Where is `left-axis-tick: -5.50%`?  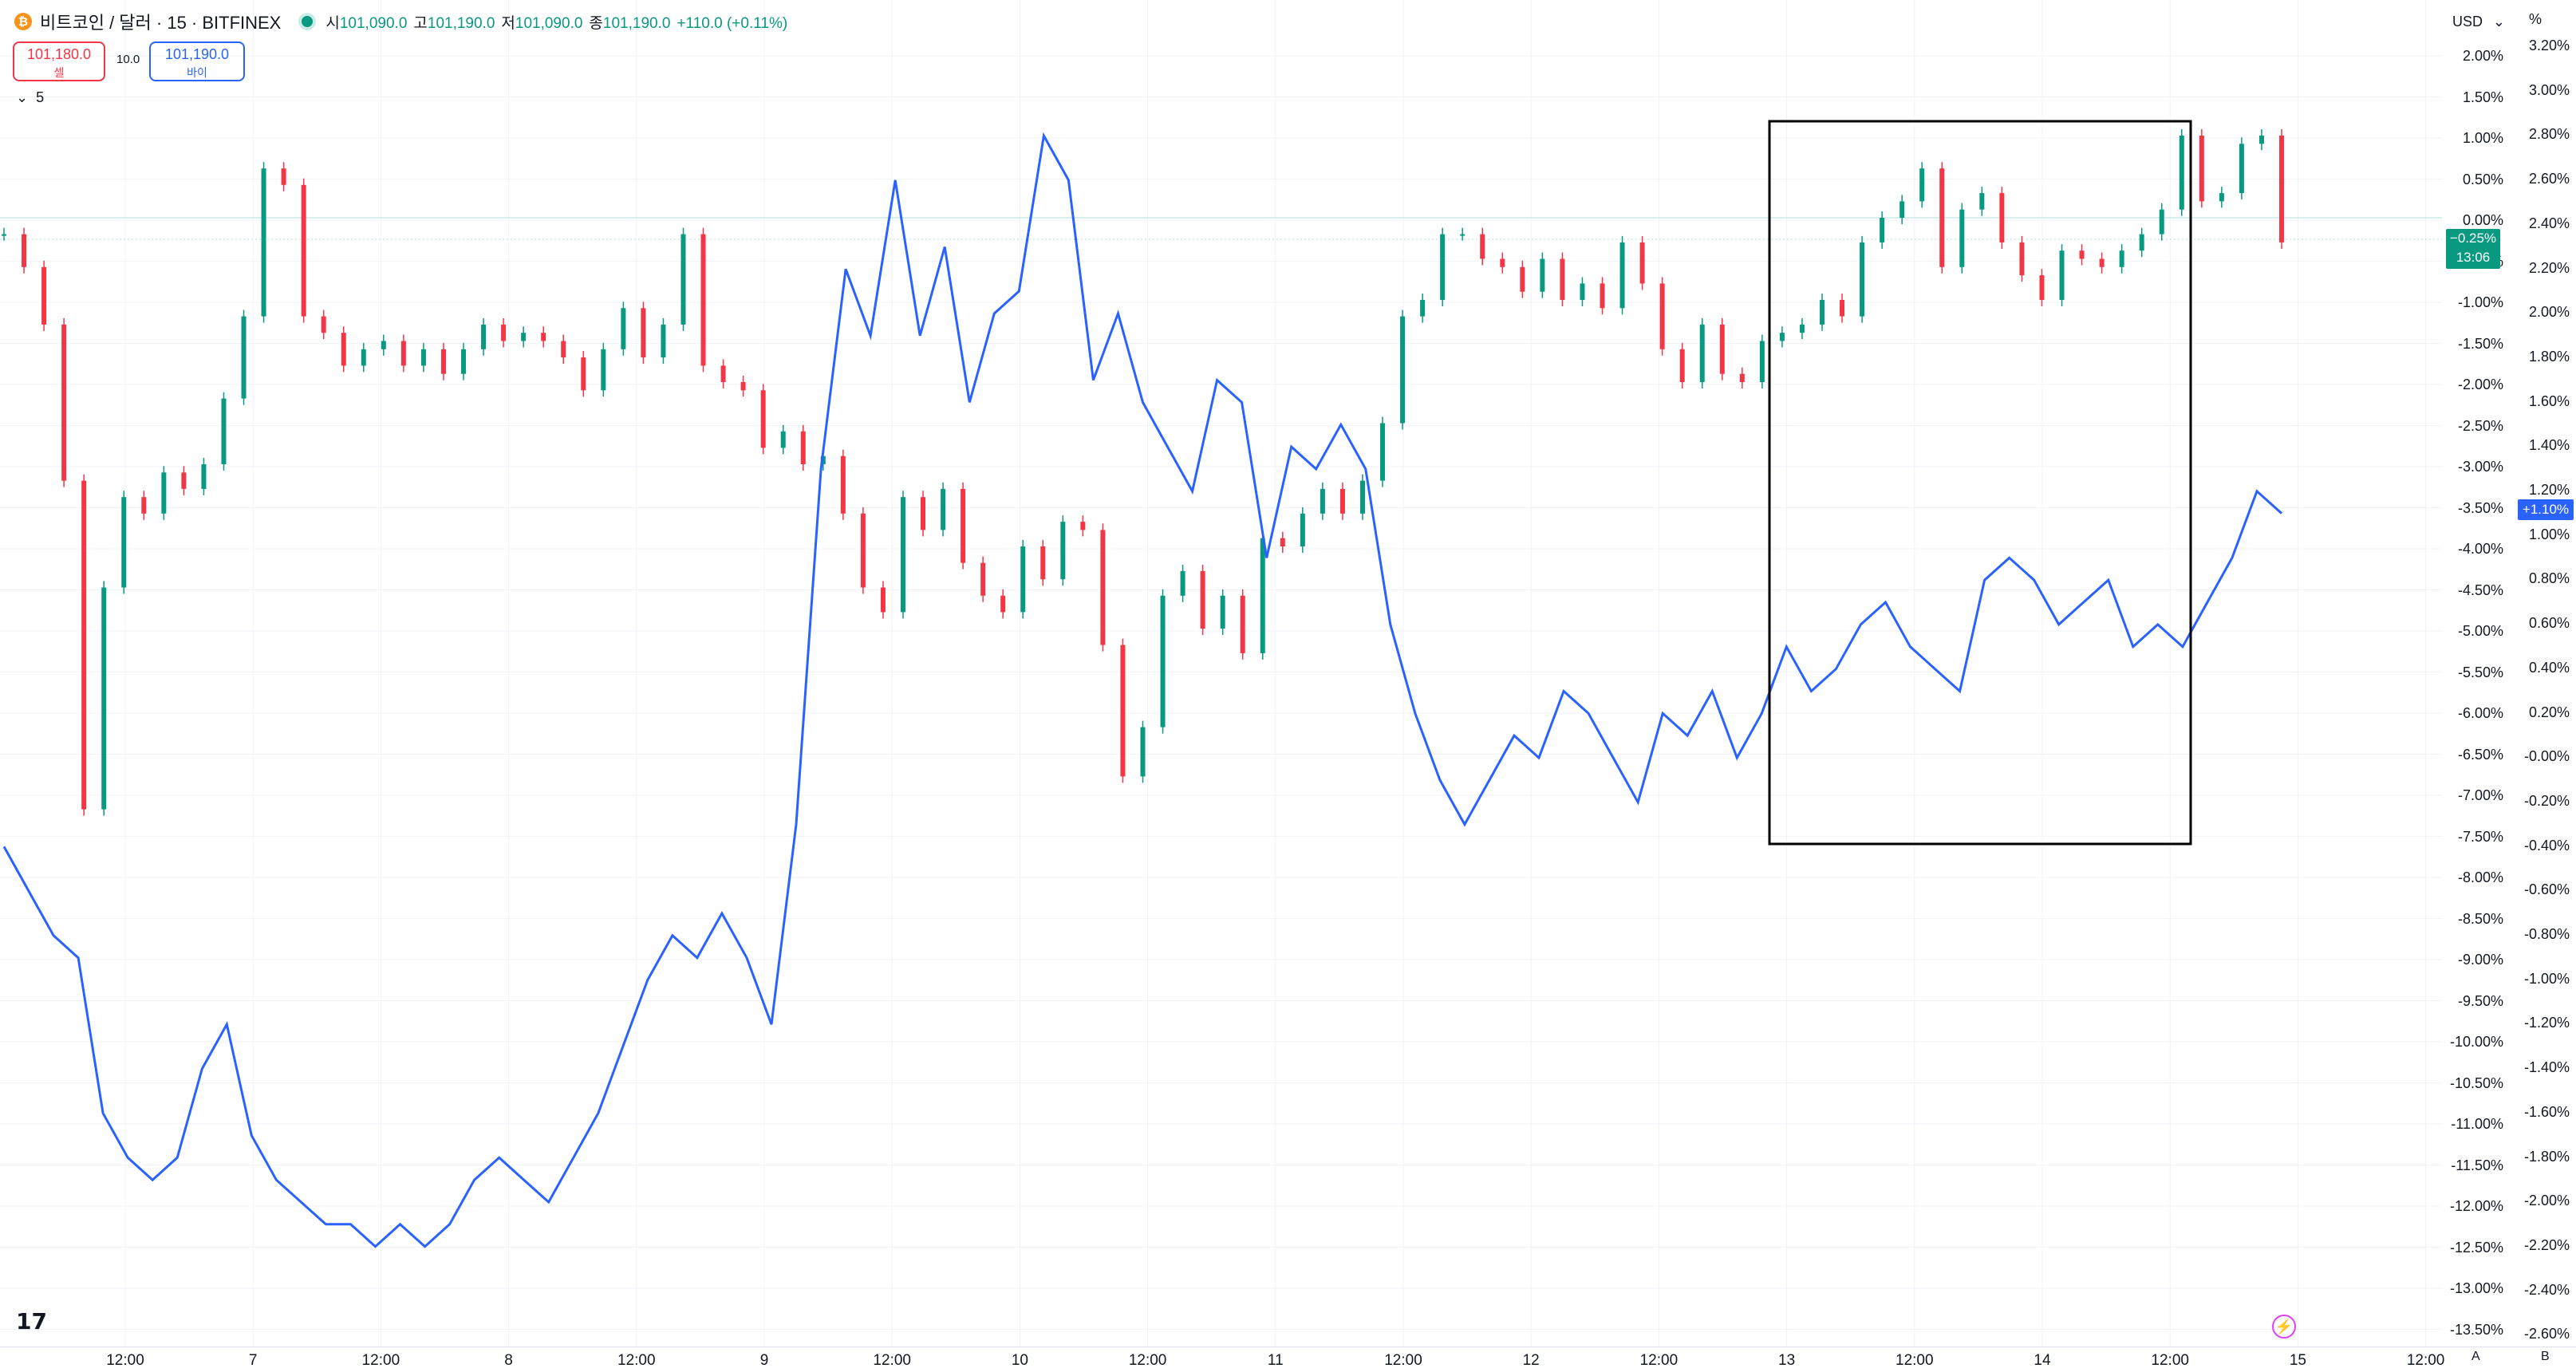
left-axis-tick: -5.50% is located at coordinates (2480, 672).